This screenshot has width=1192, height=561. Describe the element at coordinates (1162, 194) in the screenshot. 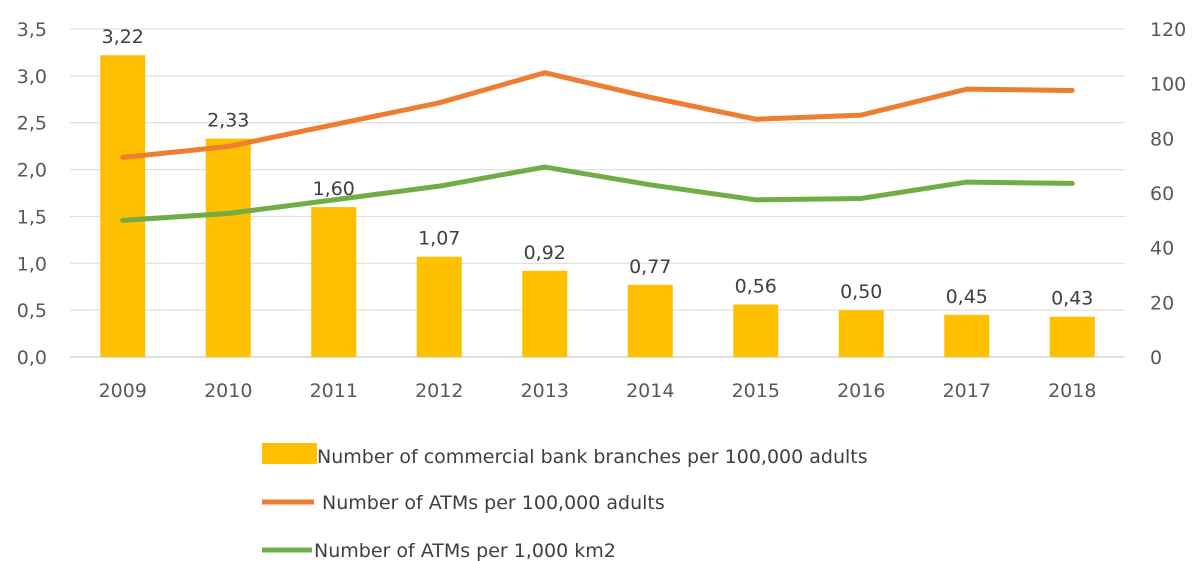

I see `right-tick-label: 60` at that location.